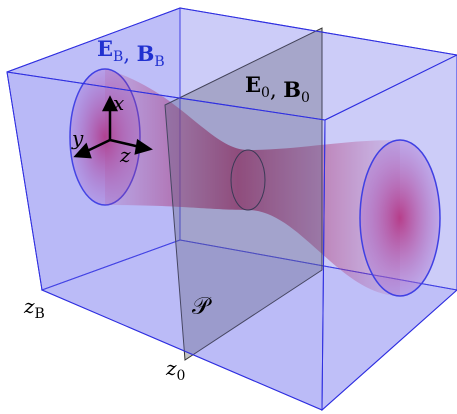 This screenshot has width=457, height=414. I want to click on axes, so click(113, 127).